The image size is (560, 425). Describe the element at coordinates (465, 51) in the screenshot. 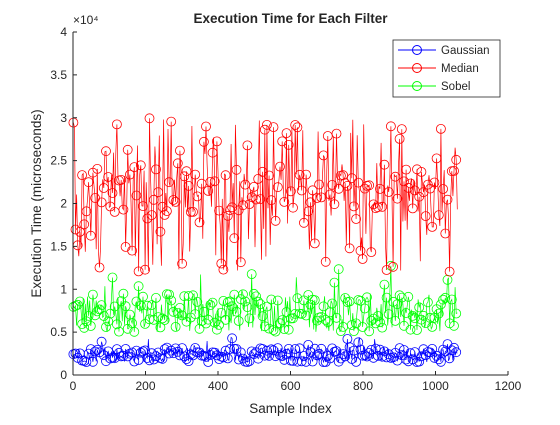

I see `legend-label-gaussian: Gaussian` at that location.